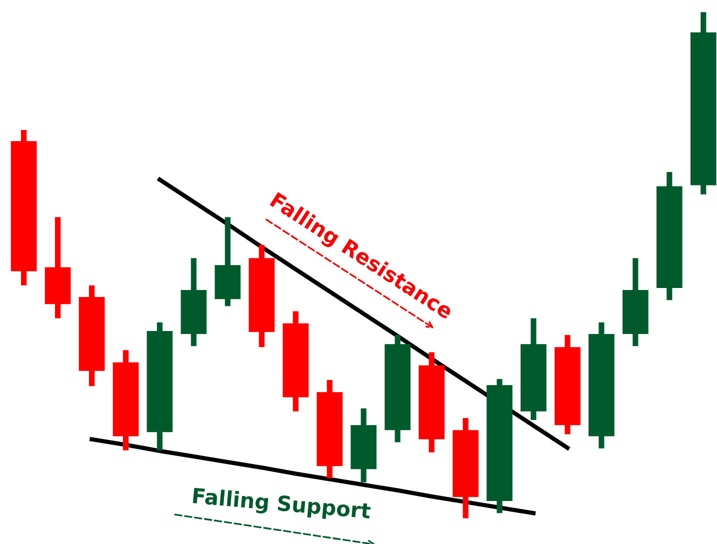  Describe the element at coordinates (281, 505) in the screenshot. I see `annotation: Falling Support` at that location.